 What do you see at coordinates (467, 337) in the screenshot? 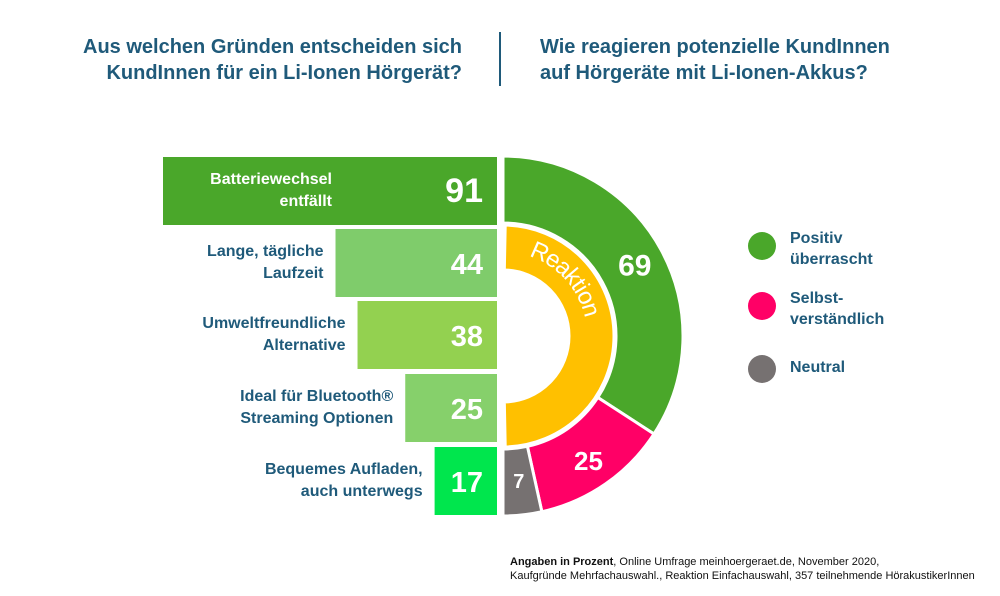
I see `bar-value-3: 38` at bounding box center [467, 337].